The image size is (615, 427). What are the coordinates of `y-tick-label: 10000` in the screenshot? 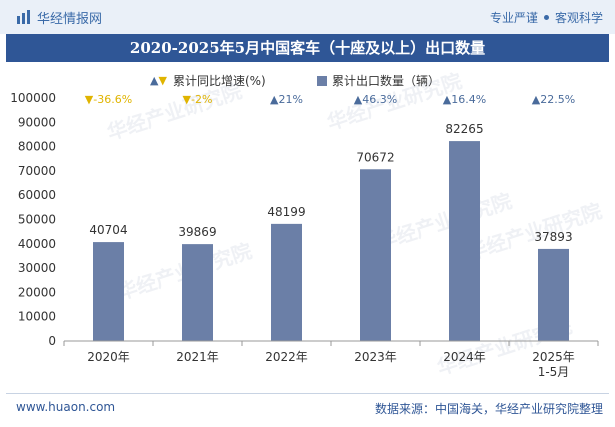 It's located at (37, 317).